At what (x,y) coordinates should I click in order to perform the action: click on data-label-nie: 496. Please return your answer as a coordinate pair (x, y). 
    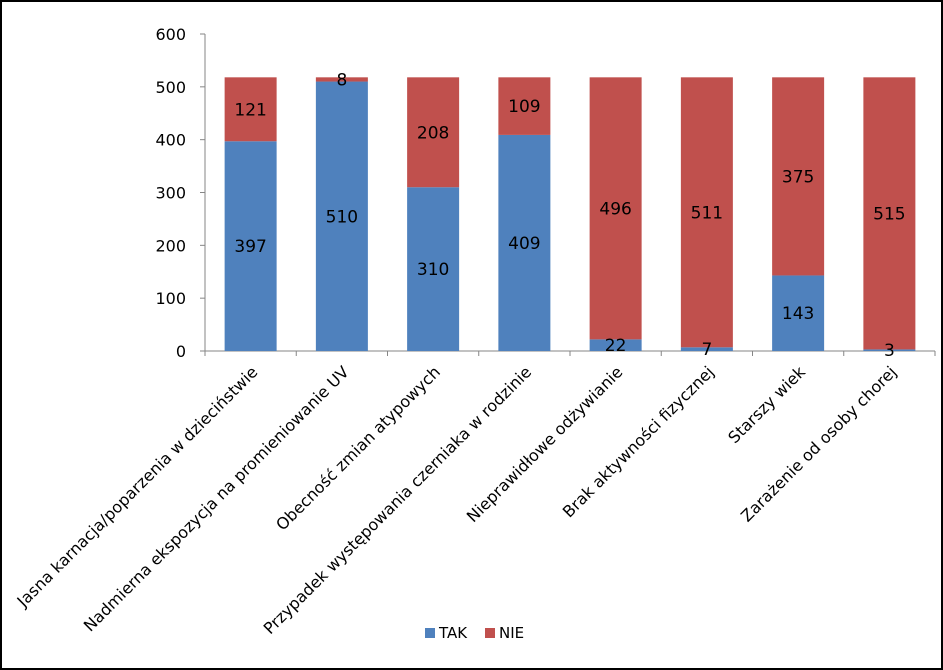
    Looking at the image, I should click on (615, 209).